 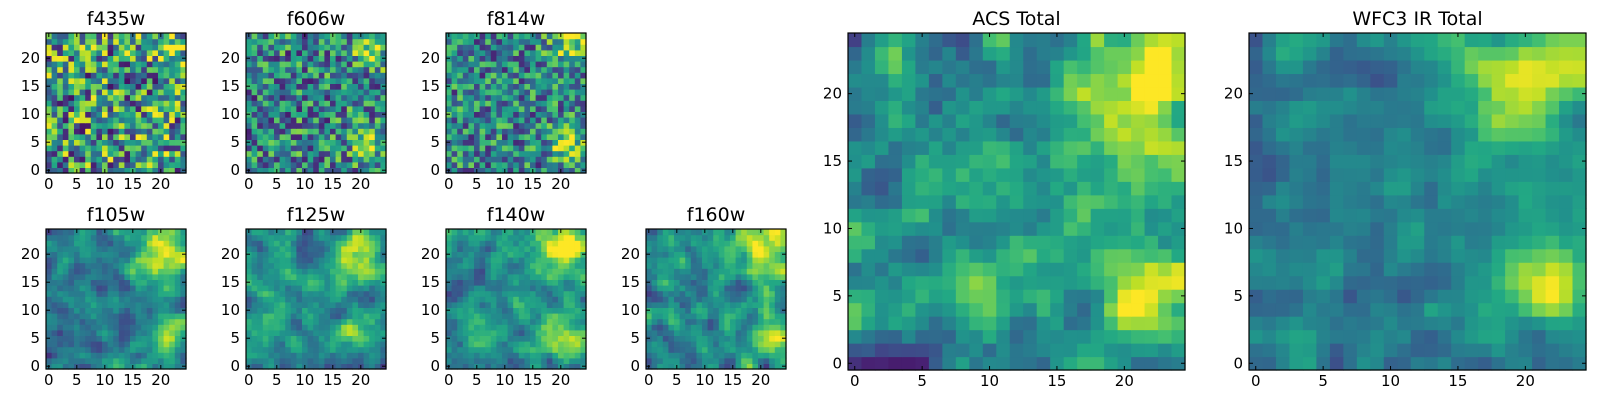 What do you see at coordinates (435, 338) in the screenshot?
I see `y-tick-label: 5` at bounding box center [435, 338].